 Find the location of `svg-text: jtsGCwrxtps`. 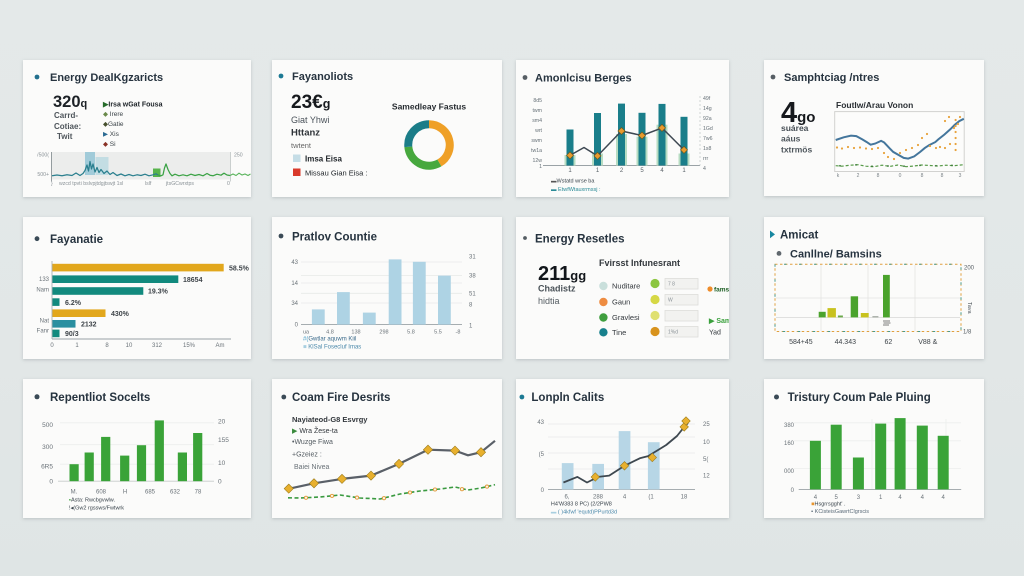

svg-text: jtsGCwrxtps is located at coordinates (179, 184).